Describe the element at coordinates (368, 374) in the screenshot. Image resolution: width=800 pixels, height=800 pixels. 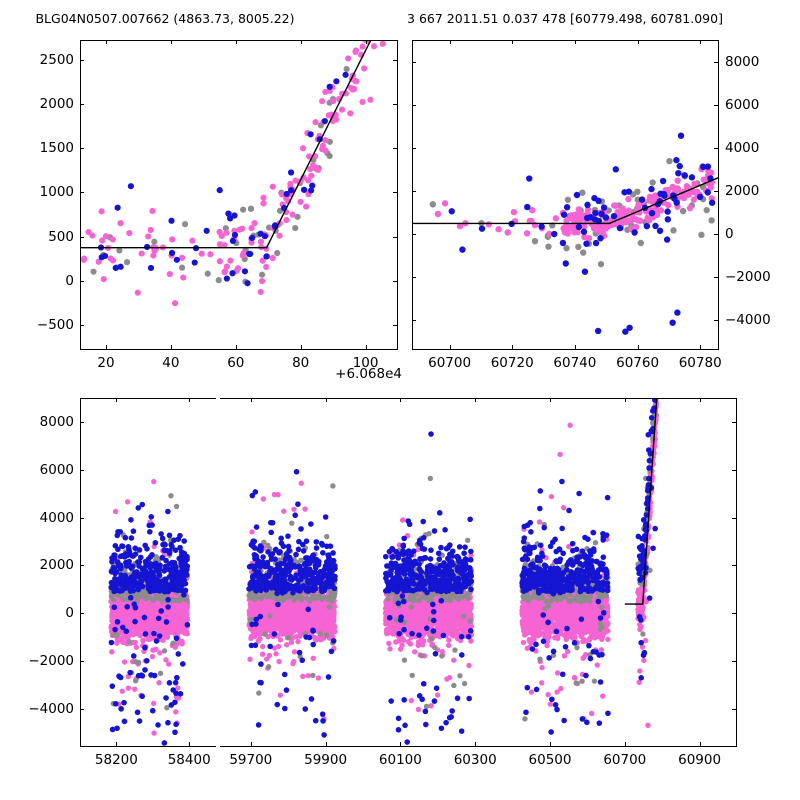
I see `panel-zoom-left-x-offset-label: +6.068e4` at that location.